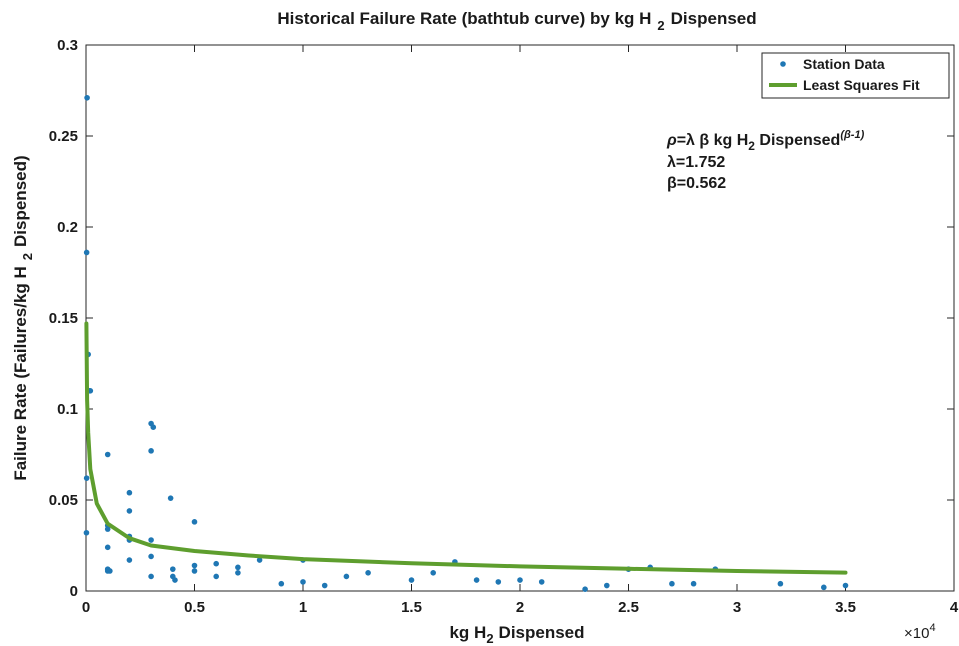 The image size is (959, 646). I want to click on x-tick-label: 2, so click(520, 607).